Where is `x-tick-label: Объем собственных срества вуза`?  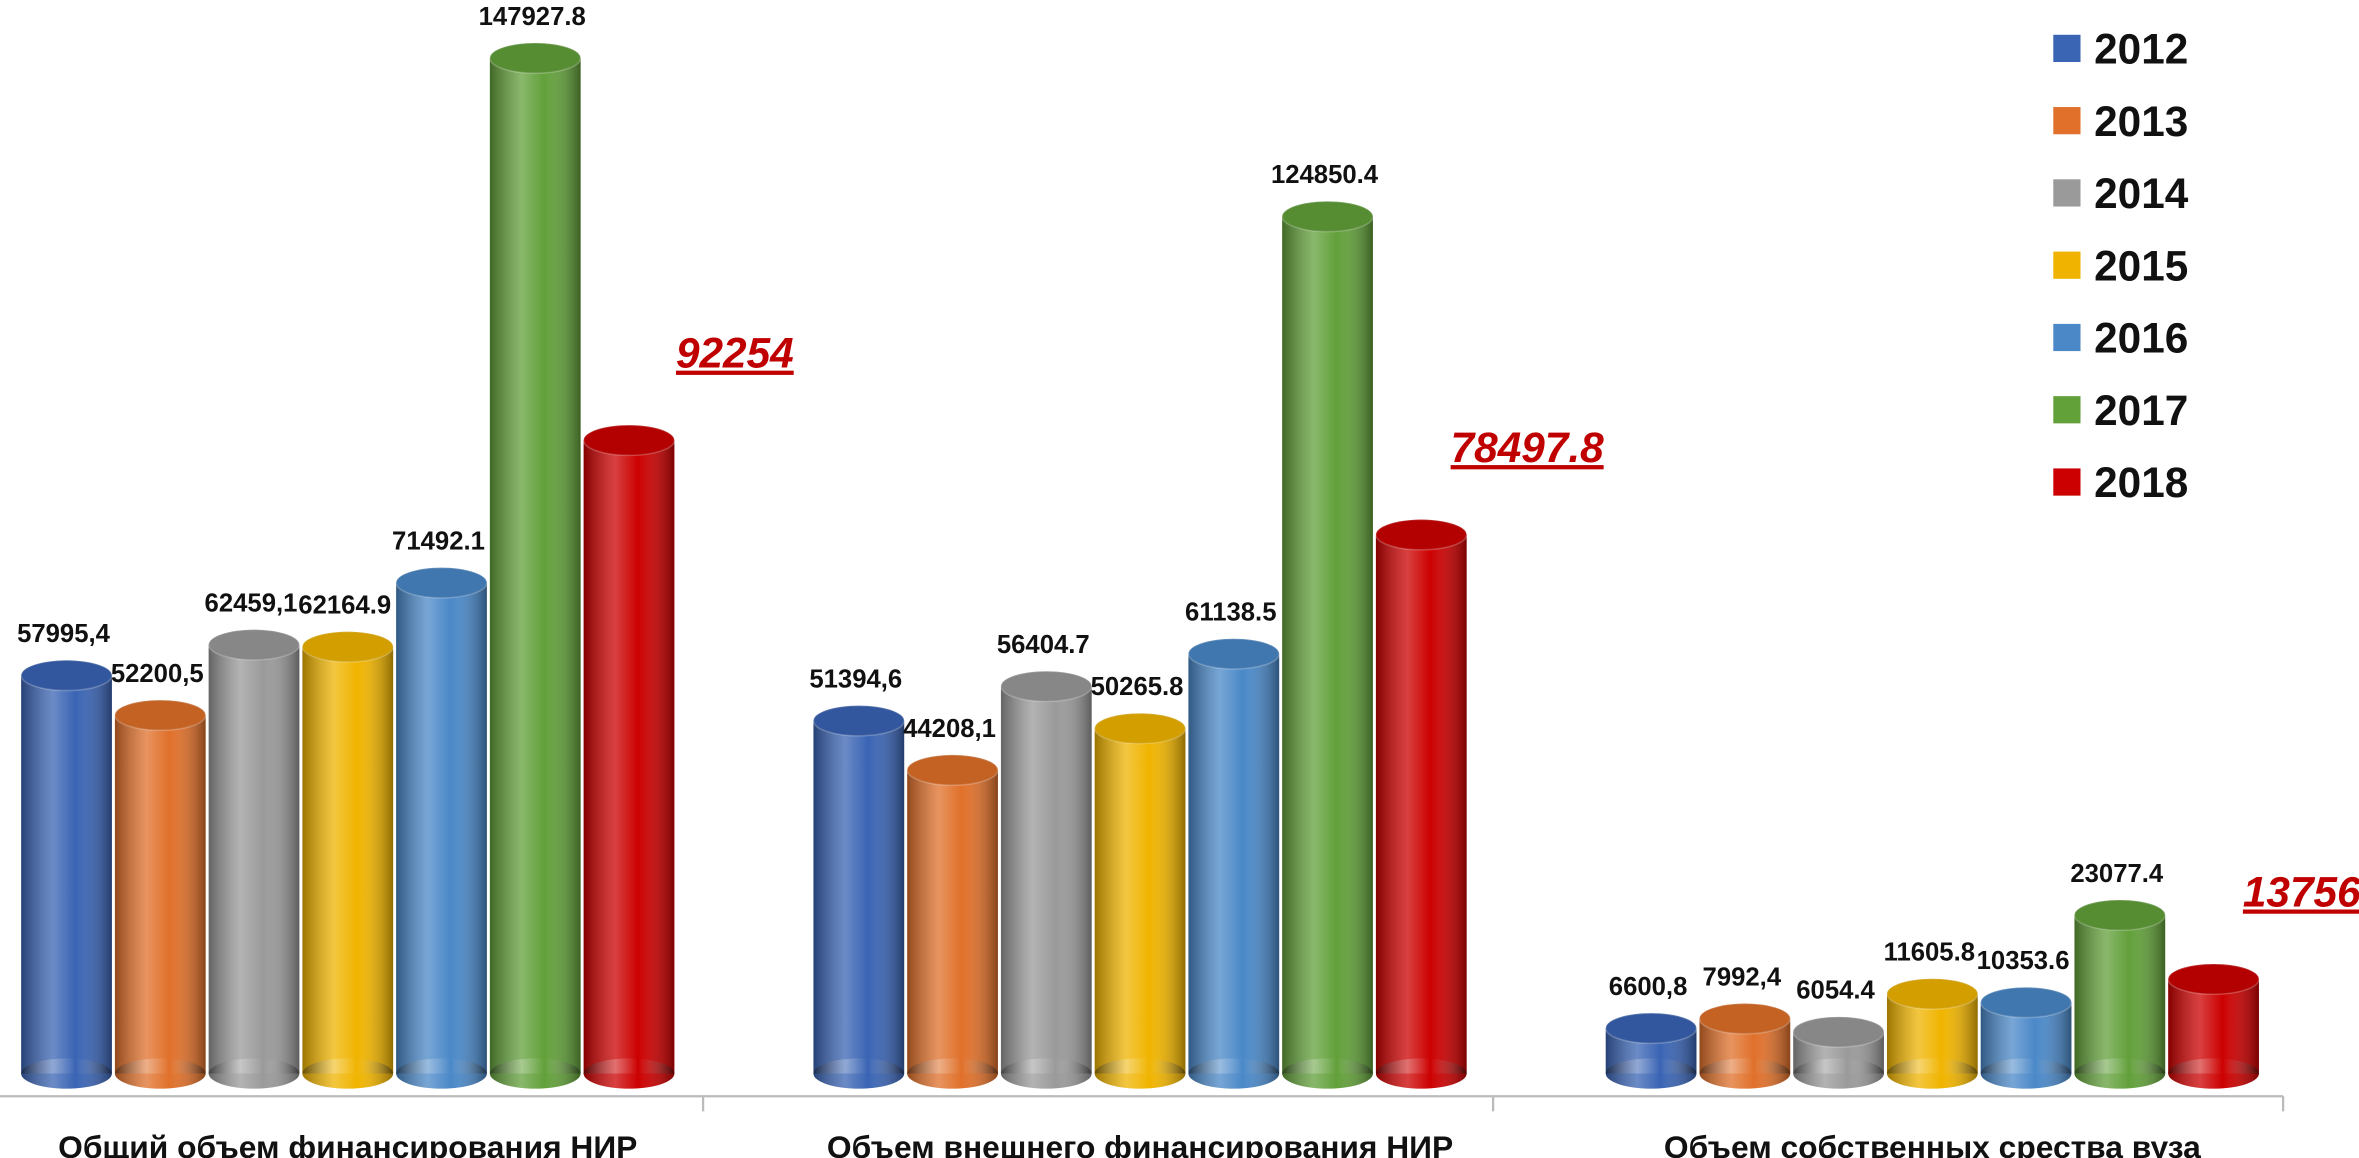 x-tick-label: Объем собственных срества вуза is located at coordinates (1932, 1143).